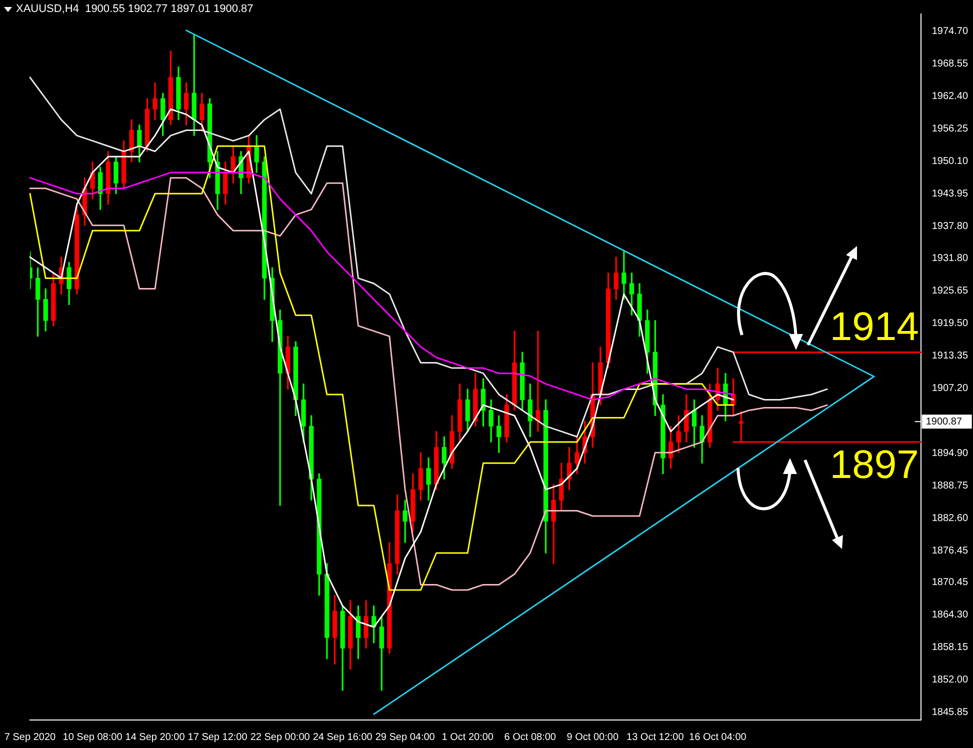  Describe the element at coordinates (950, 518) in the screenshot. I see `y-tick-label: 1882.60` at that location.